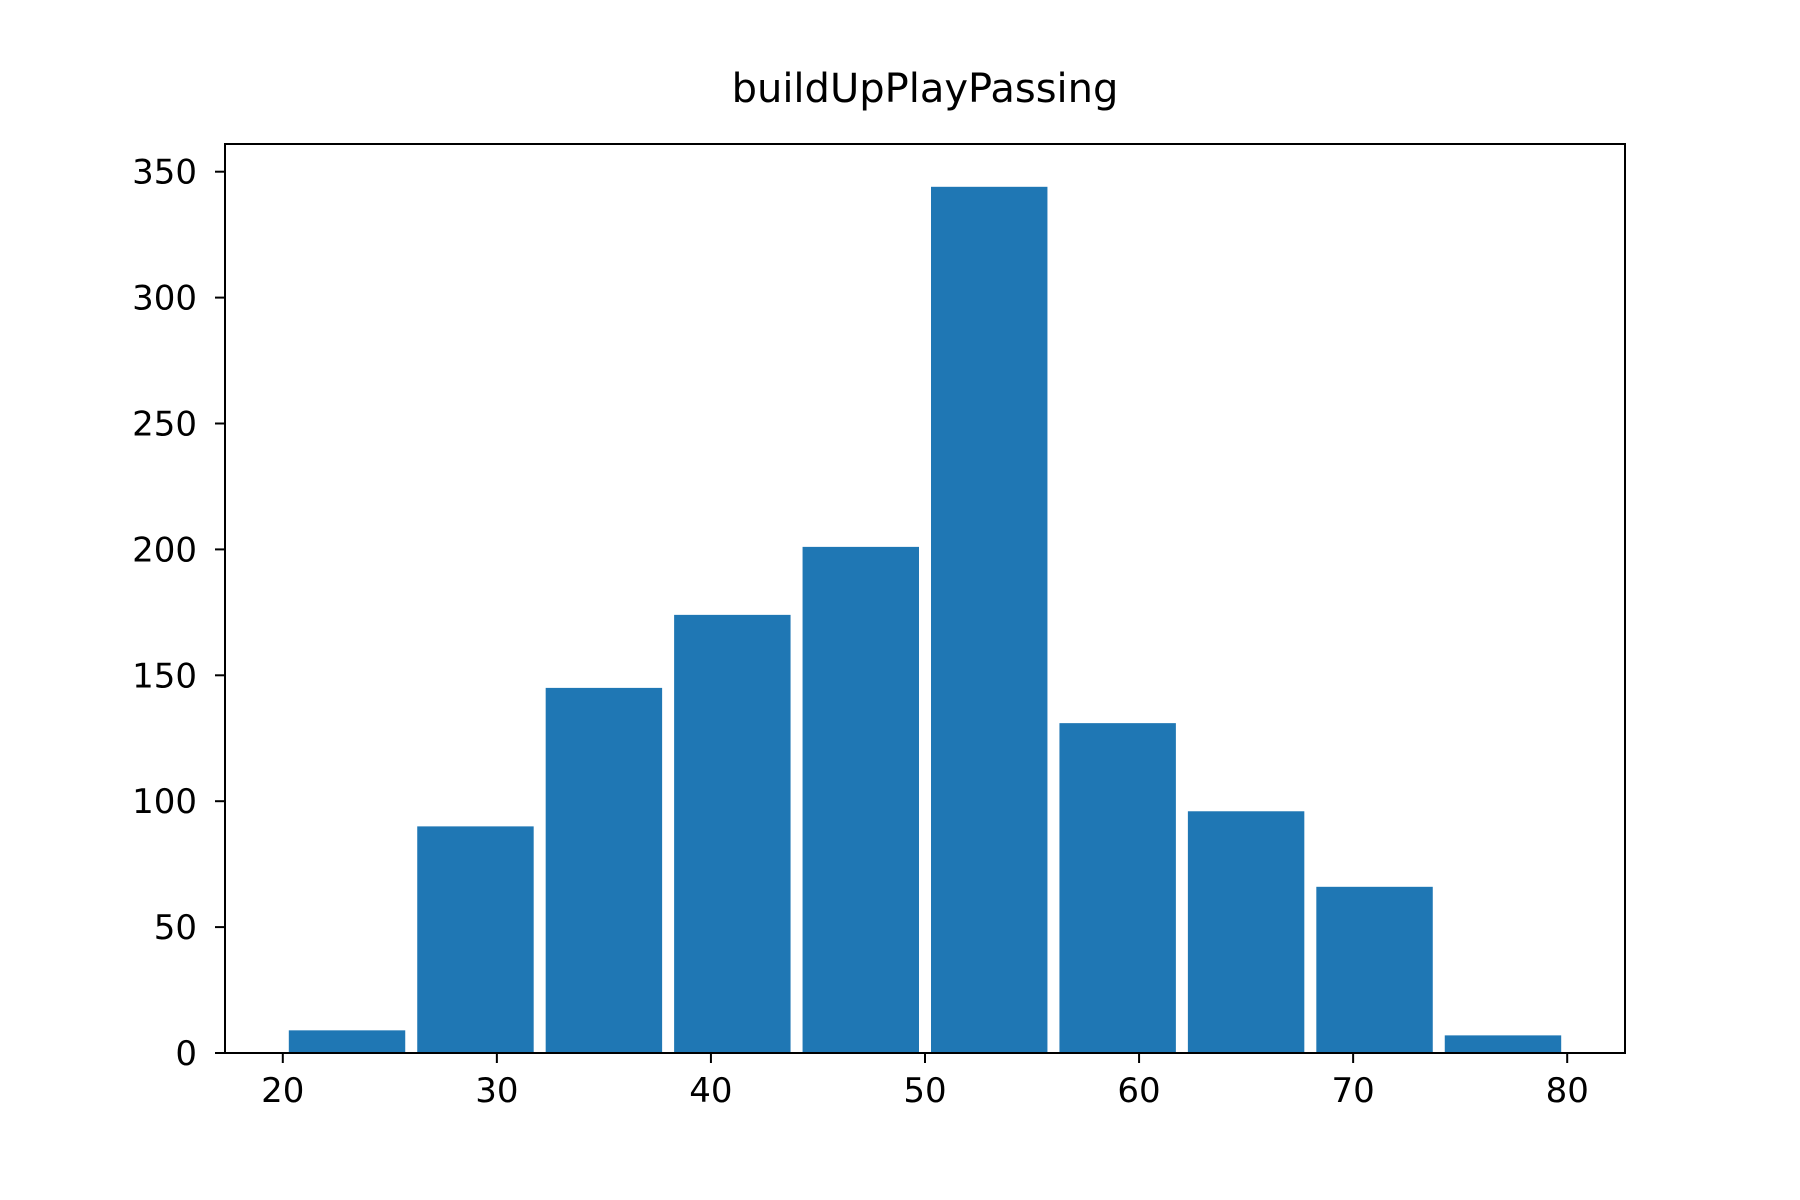  What do you see at coordinates (164, 424) in the screenshot?
I see `y-tick-label-5: 250` at bounding box center [164, 424].